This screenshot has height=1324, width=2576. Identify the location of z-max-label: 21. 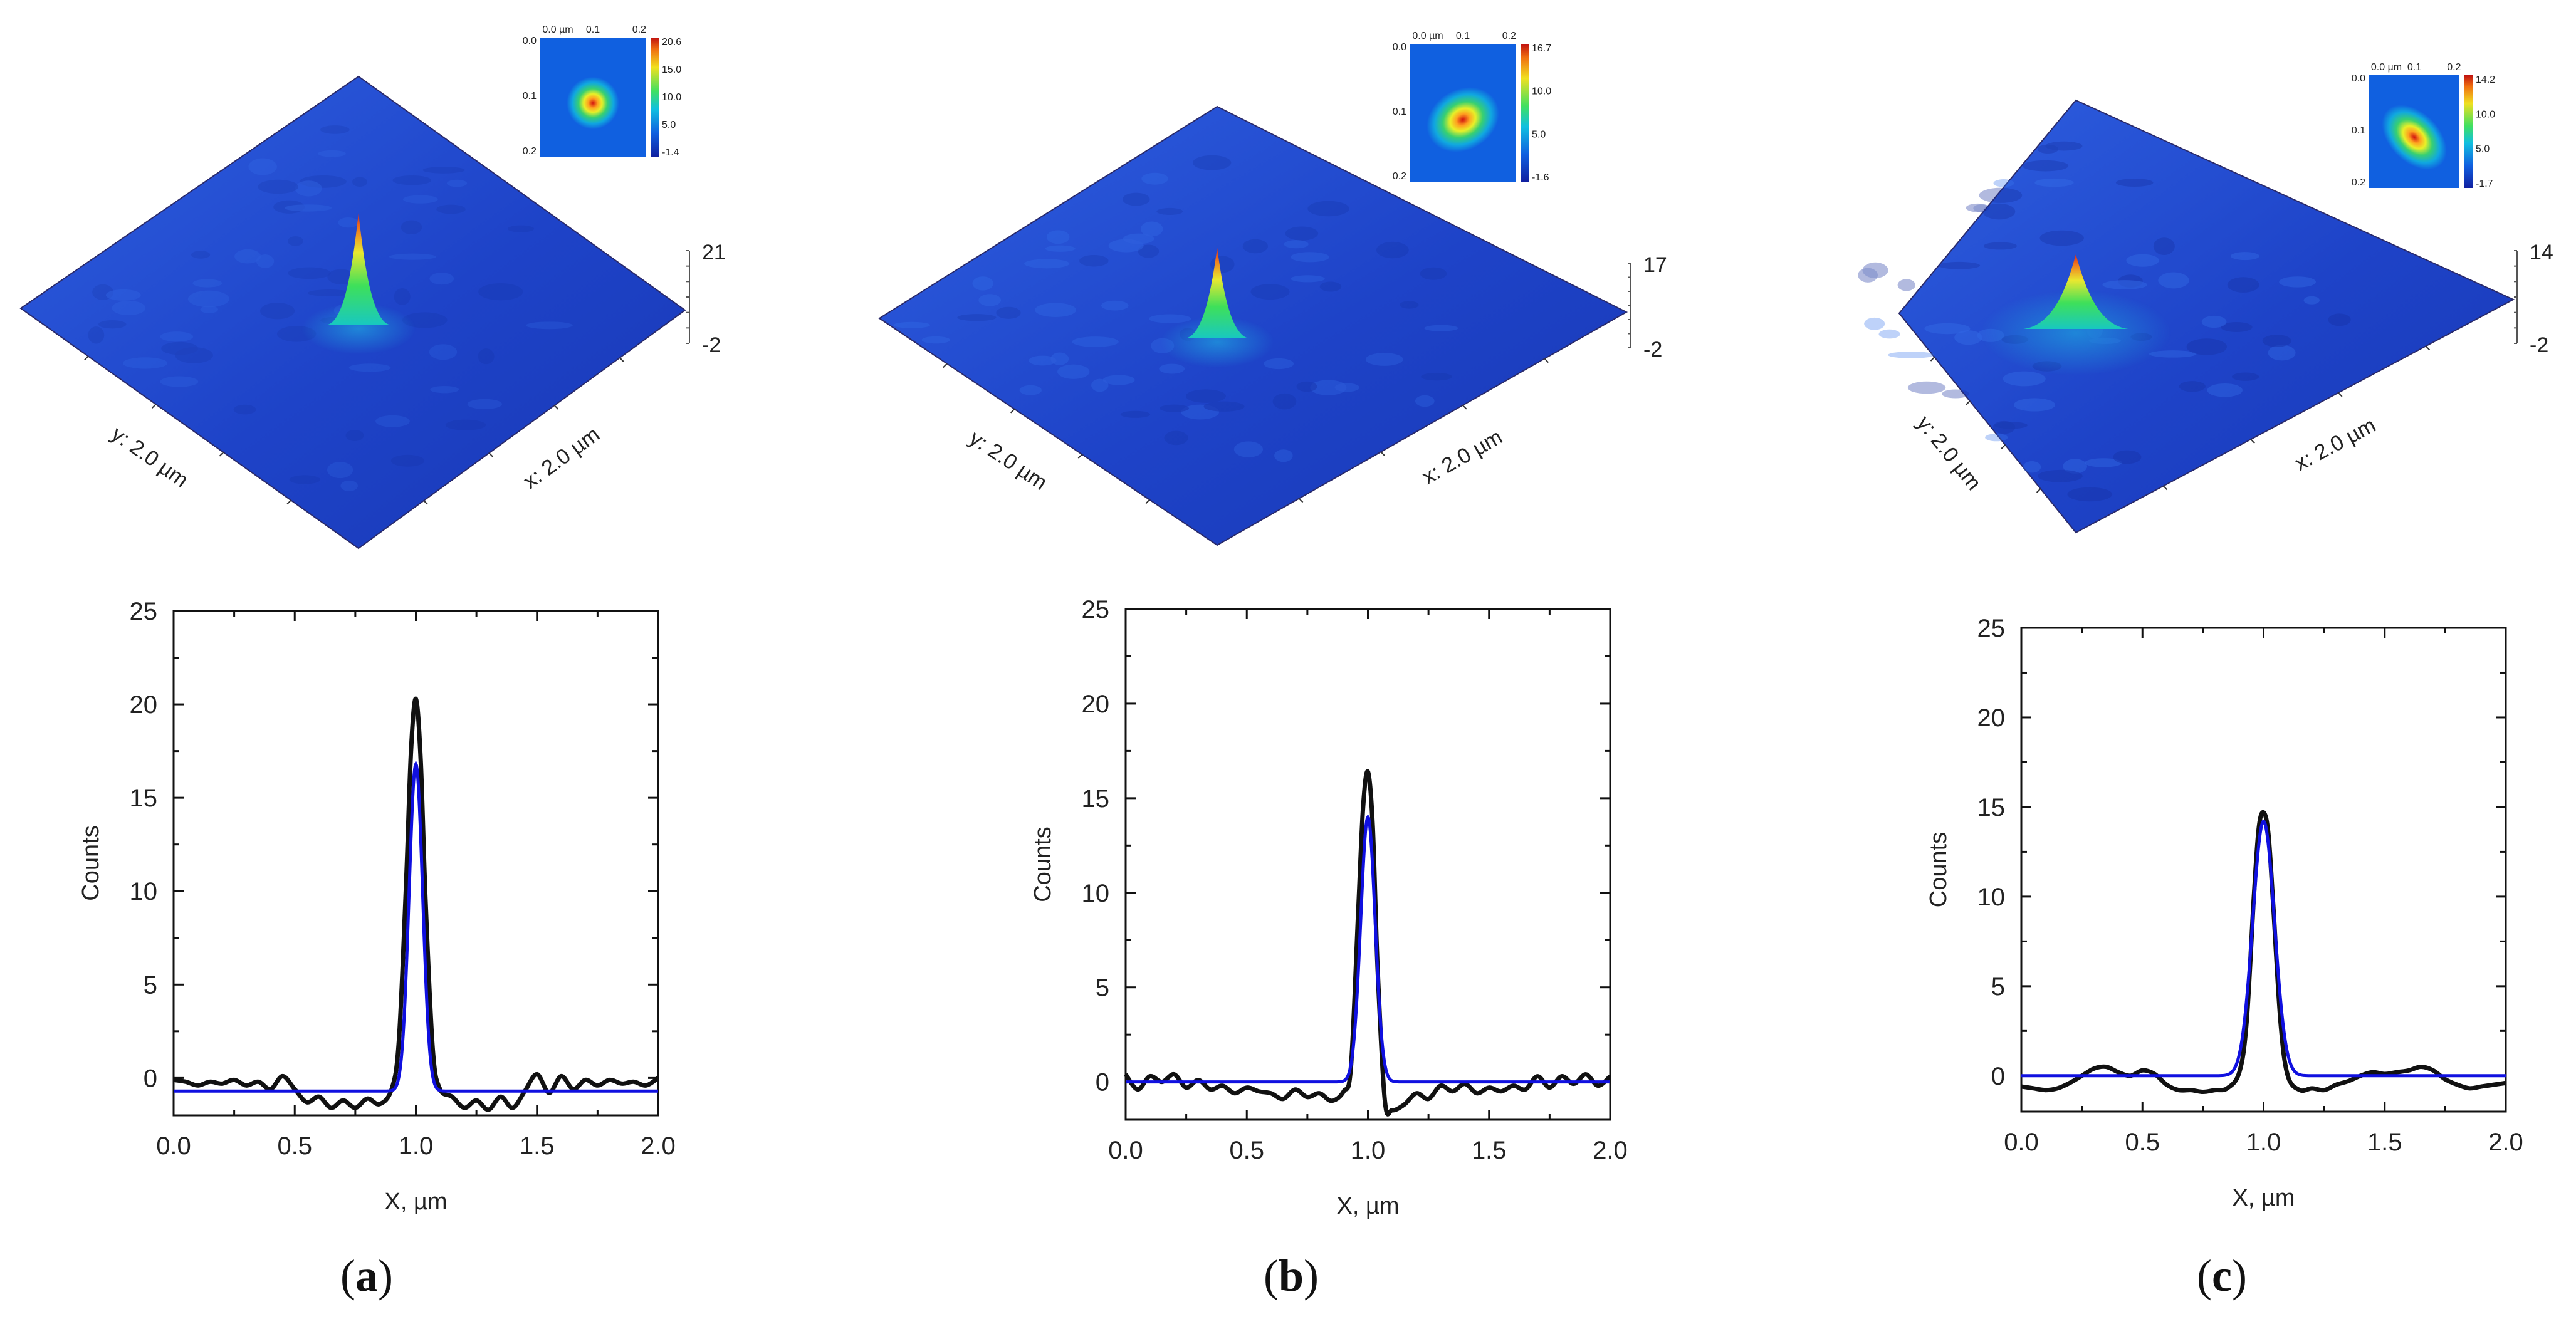
(714, 252).